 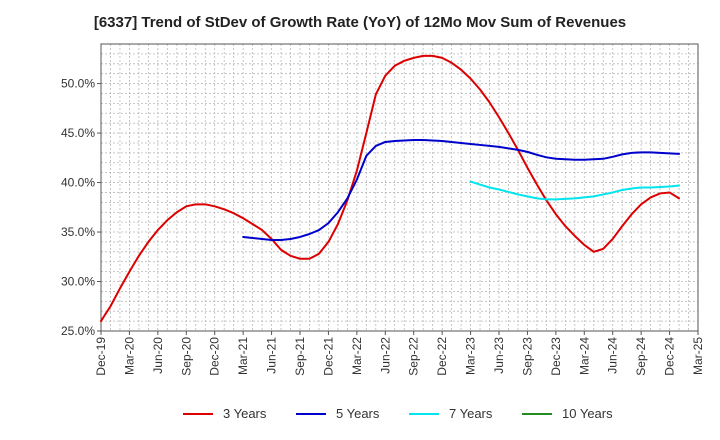 I want to click on x-tick-label: Mar-25, so click(x=698, y=356).